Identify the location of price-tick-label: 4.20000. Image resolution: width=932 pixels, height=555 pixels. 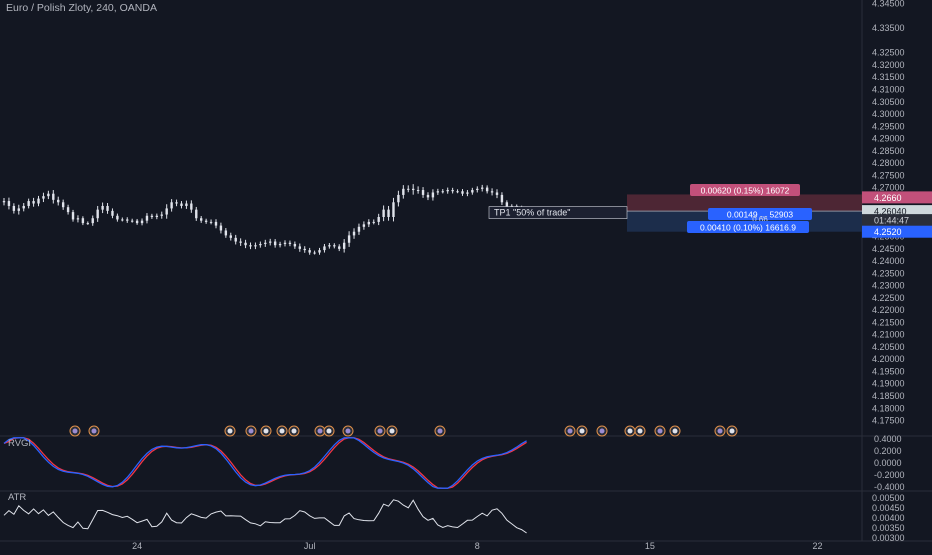
(888, 359).